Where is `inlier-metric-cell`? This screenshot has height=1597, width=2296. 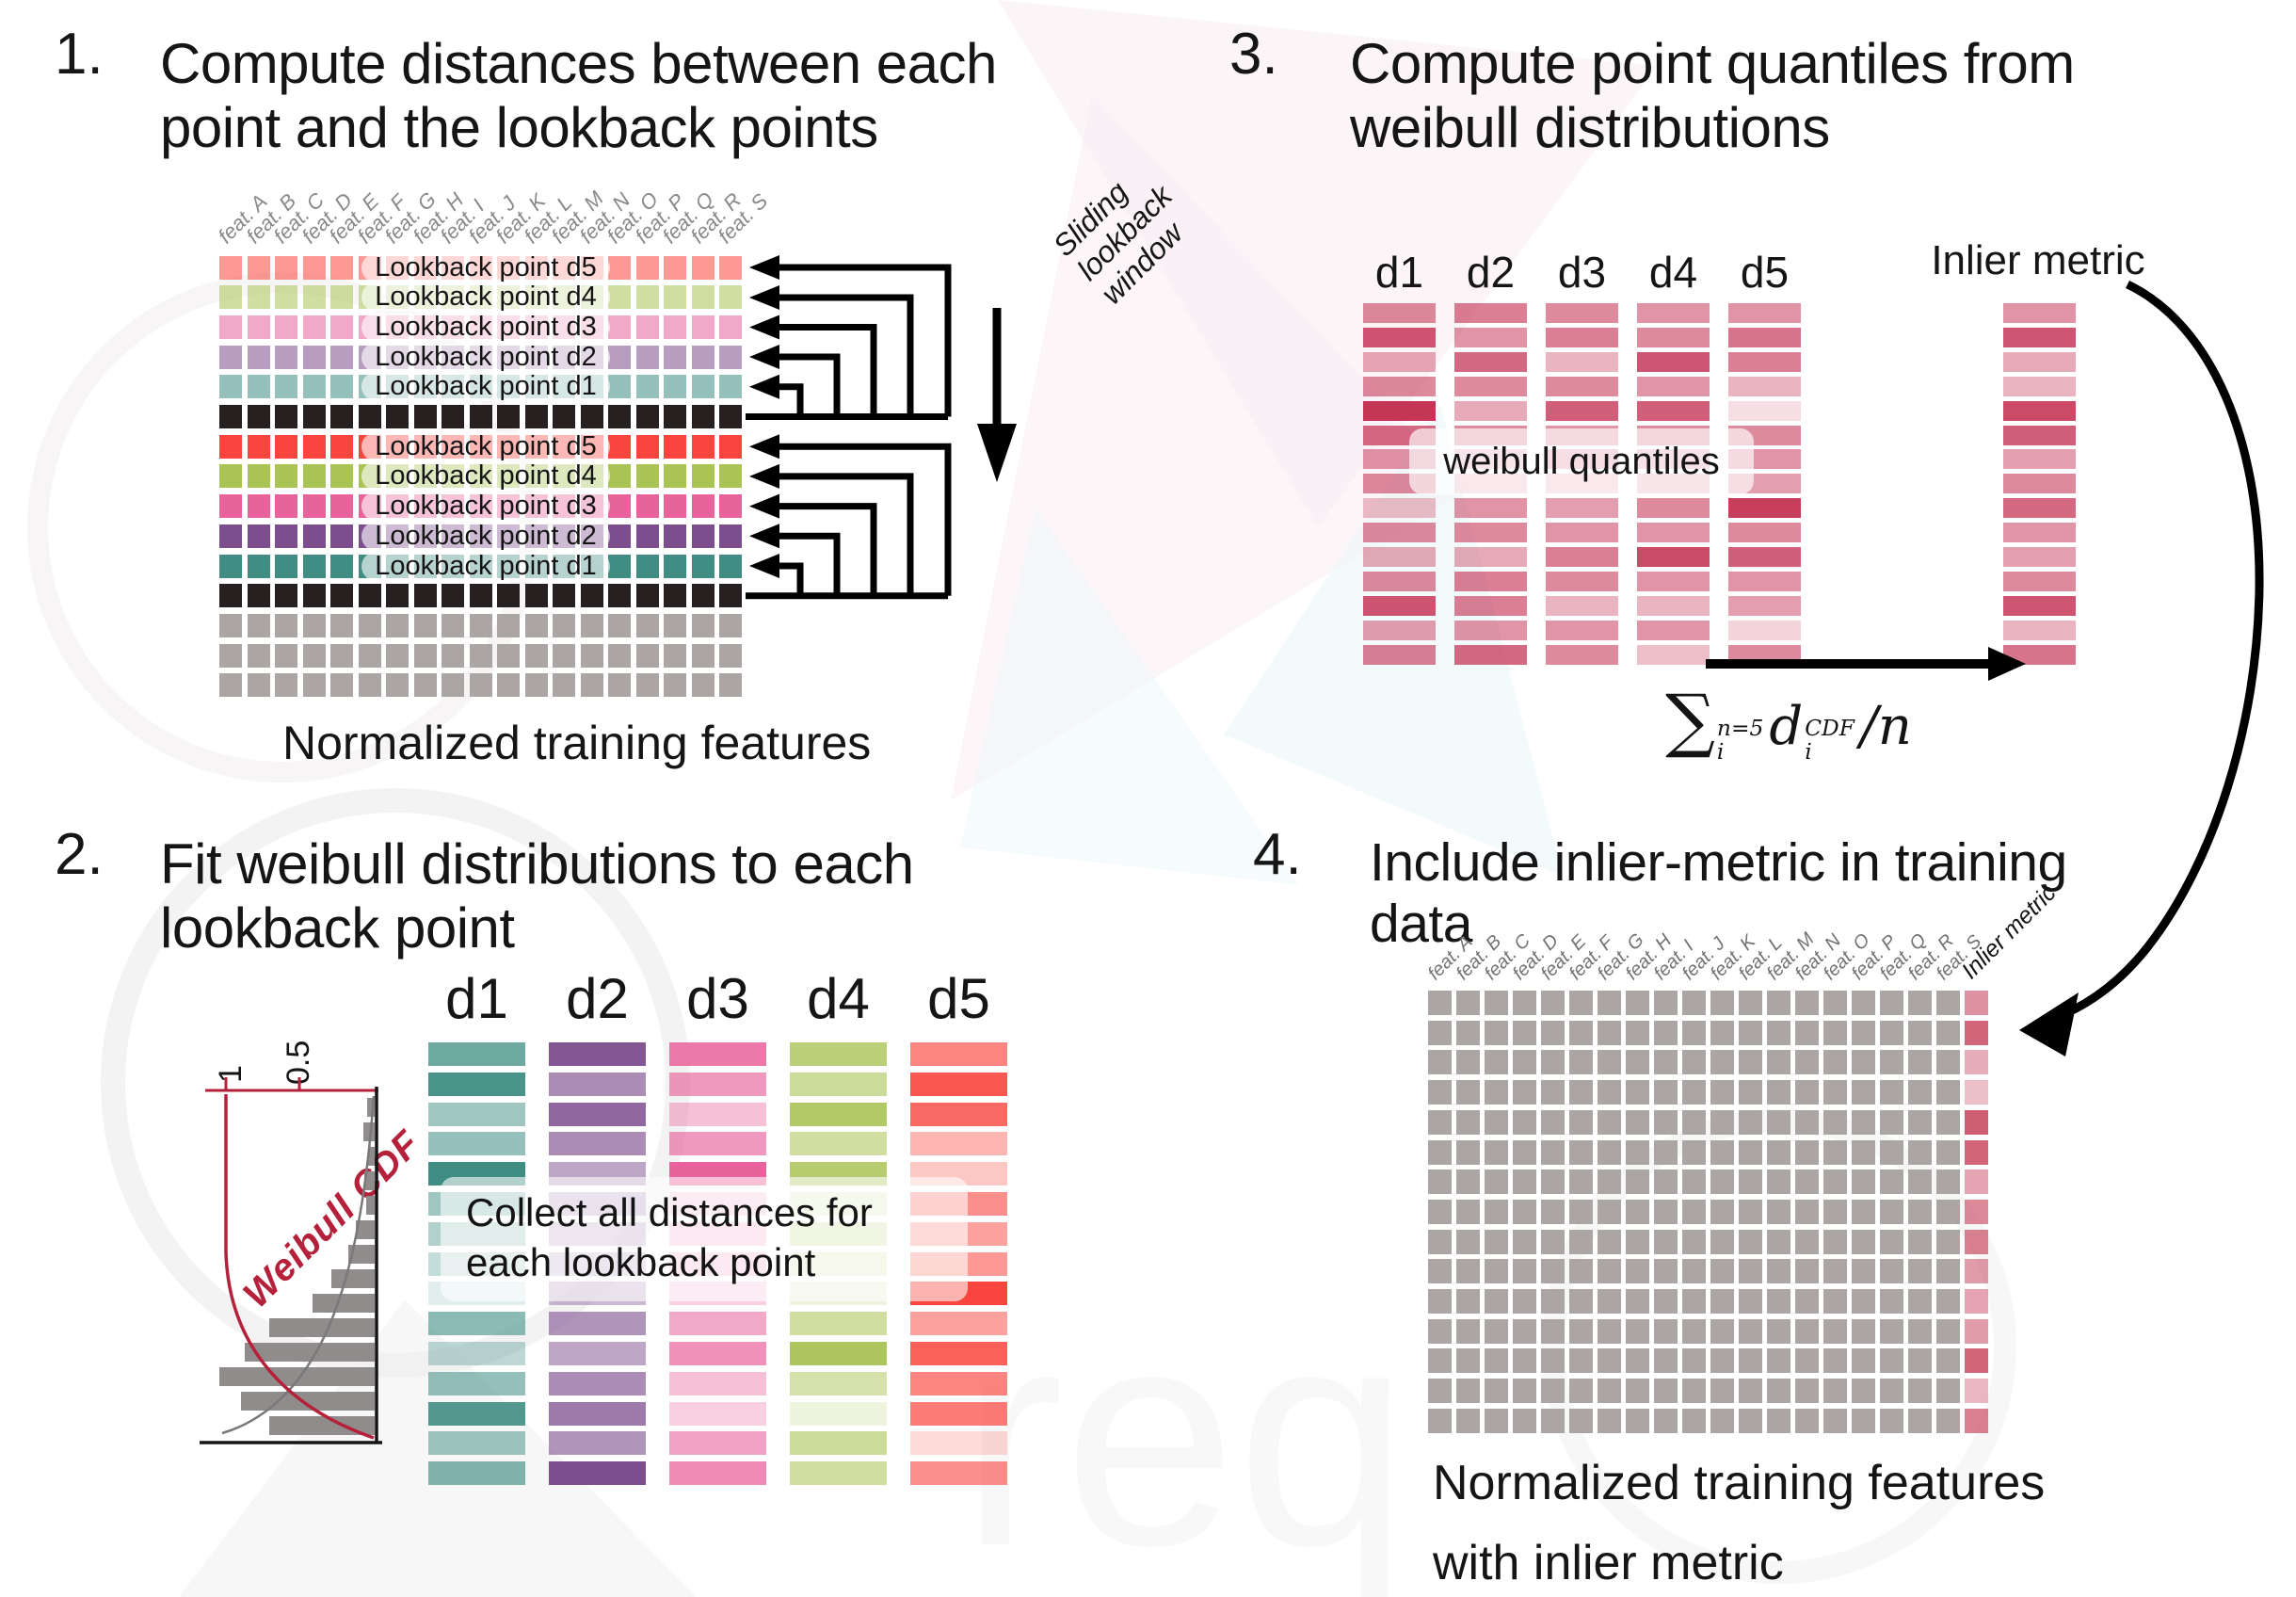 inlier-metric-cell is located at coordinates (2039, 361).